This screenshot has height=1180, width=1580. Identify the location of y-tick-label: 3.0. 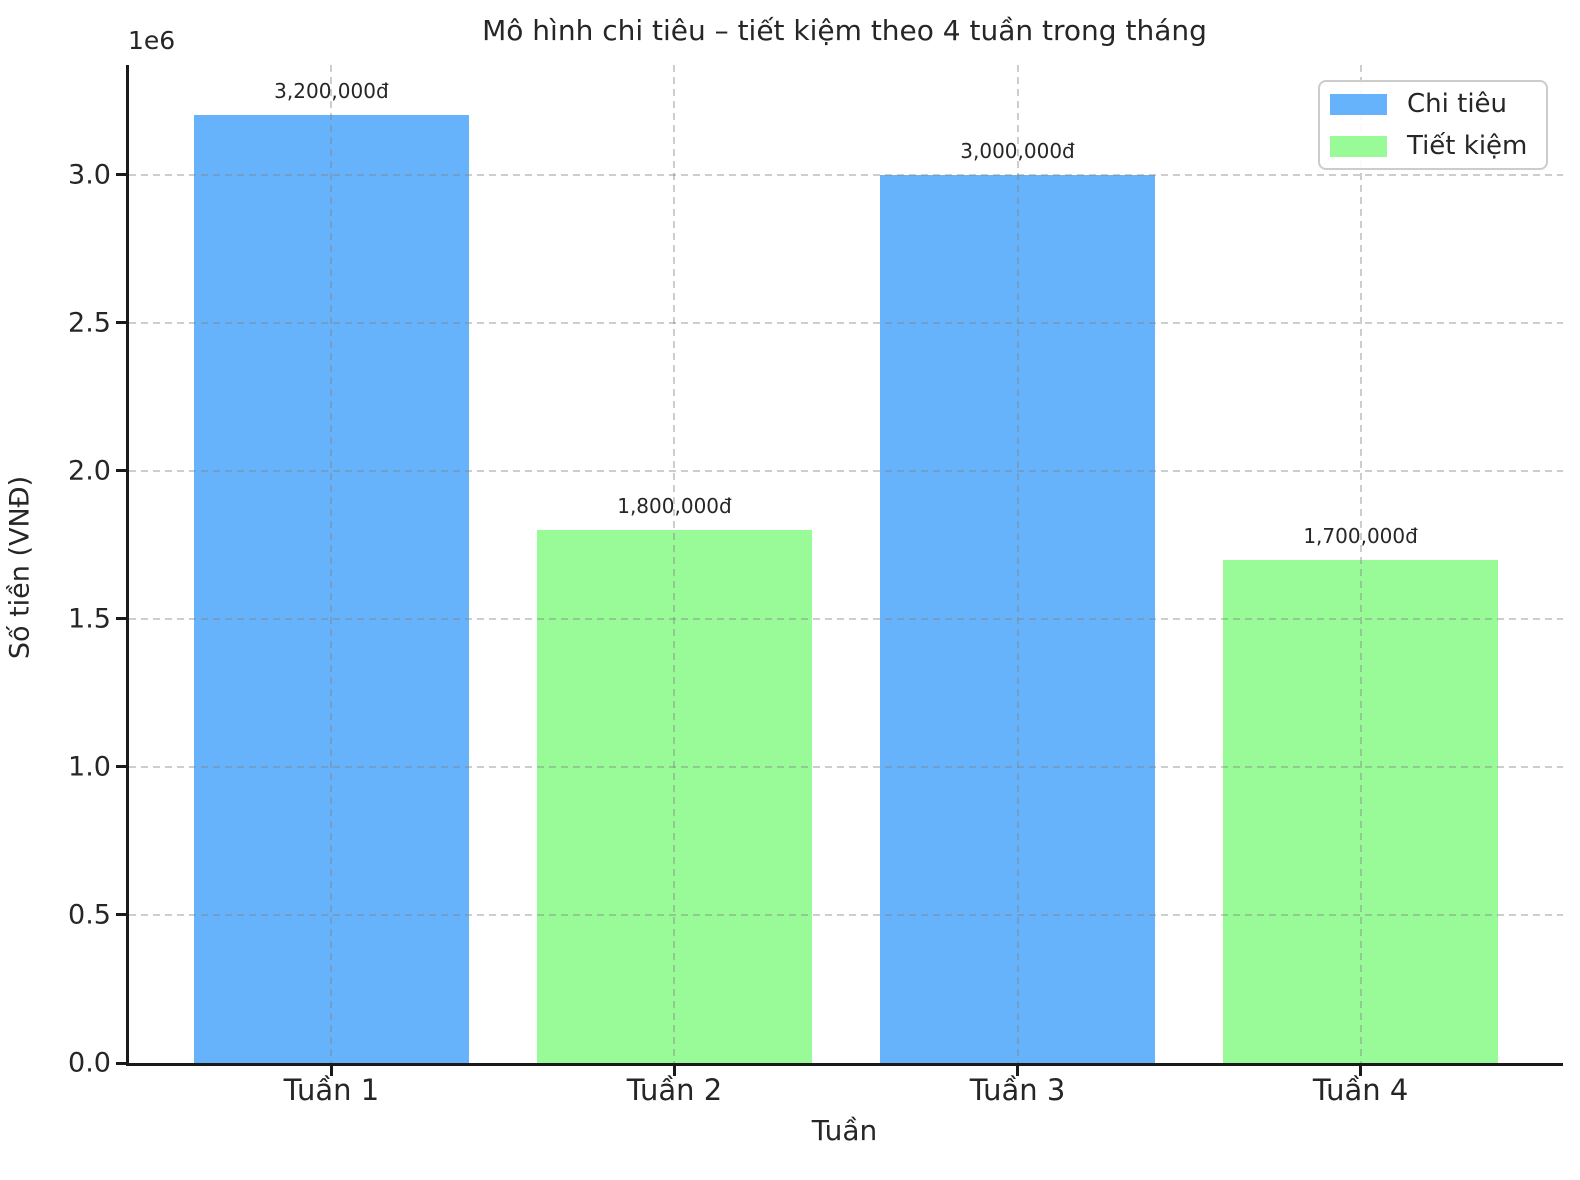
(89, 175).